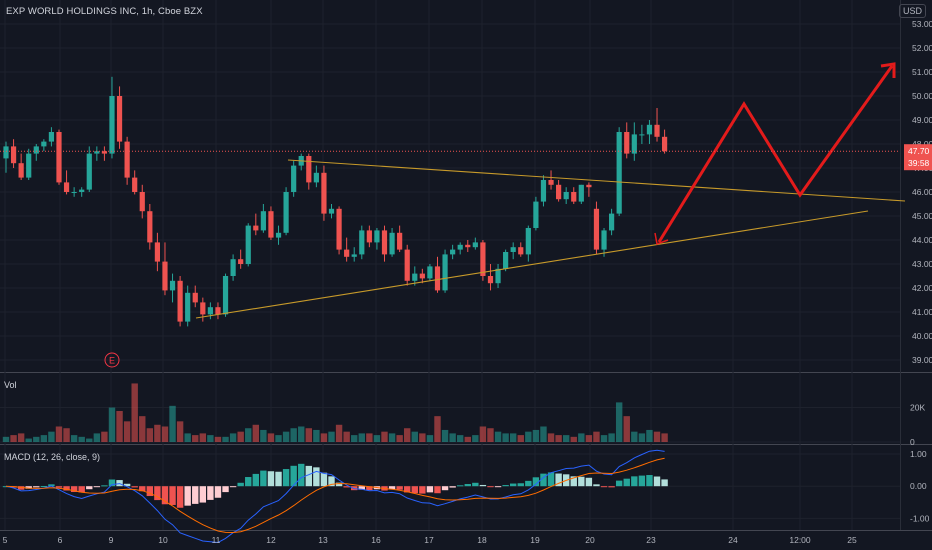 The image size is (932, 550). I want to click on price-tick-label: 52.00, so click(922, 48).